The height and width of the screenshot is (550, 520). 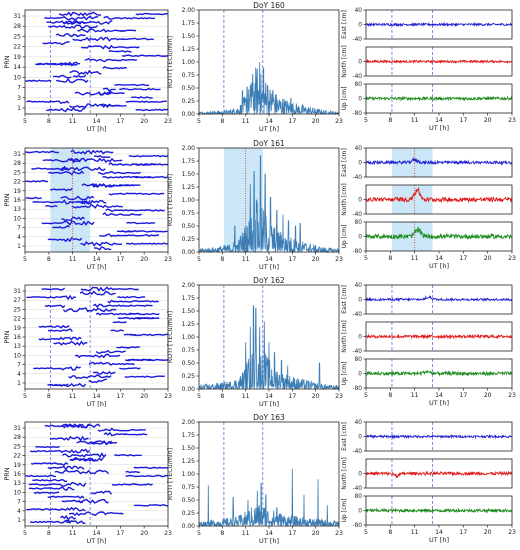 I want to click on y-tick-label: 0.00, so click(x=189, y=114).